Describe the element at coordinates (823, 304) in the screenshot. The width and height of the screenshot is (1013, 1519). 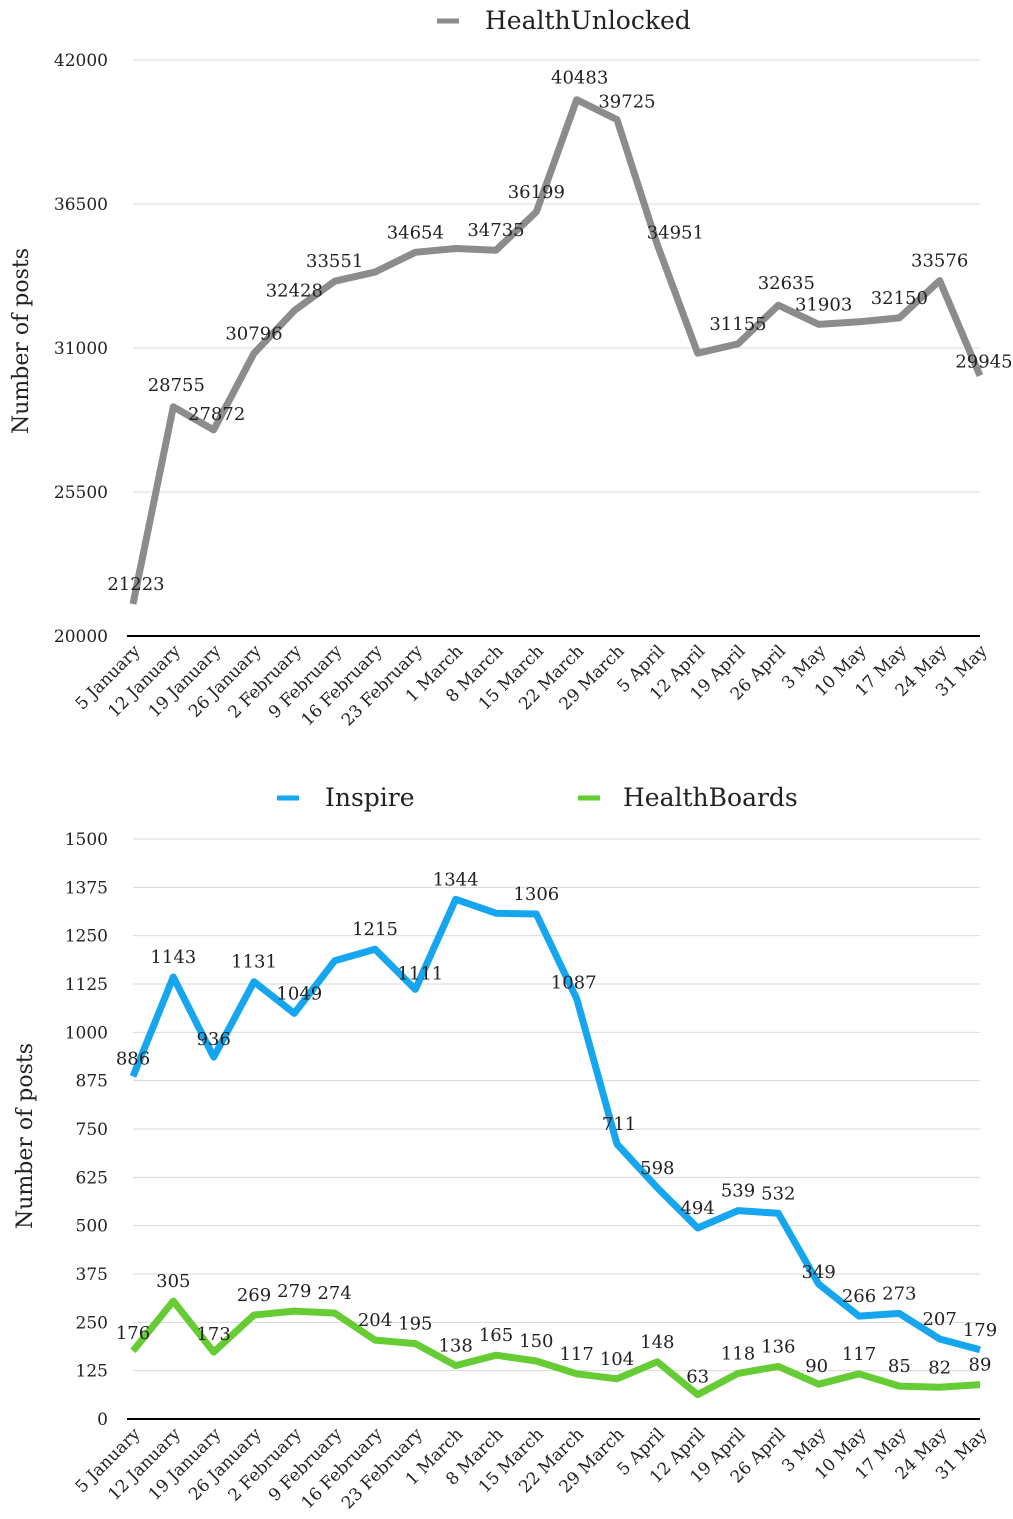
I see `data-label: 31903` at that location.